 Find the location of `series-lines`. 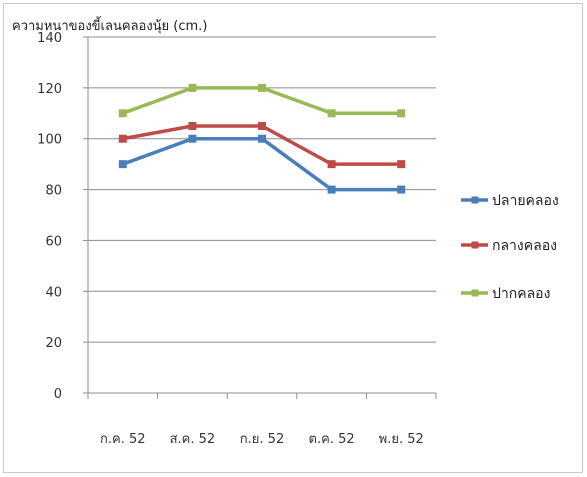

series-lines is located at coordinates (262, 138).